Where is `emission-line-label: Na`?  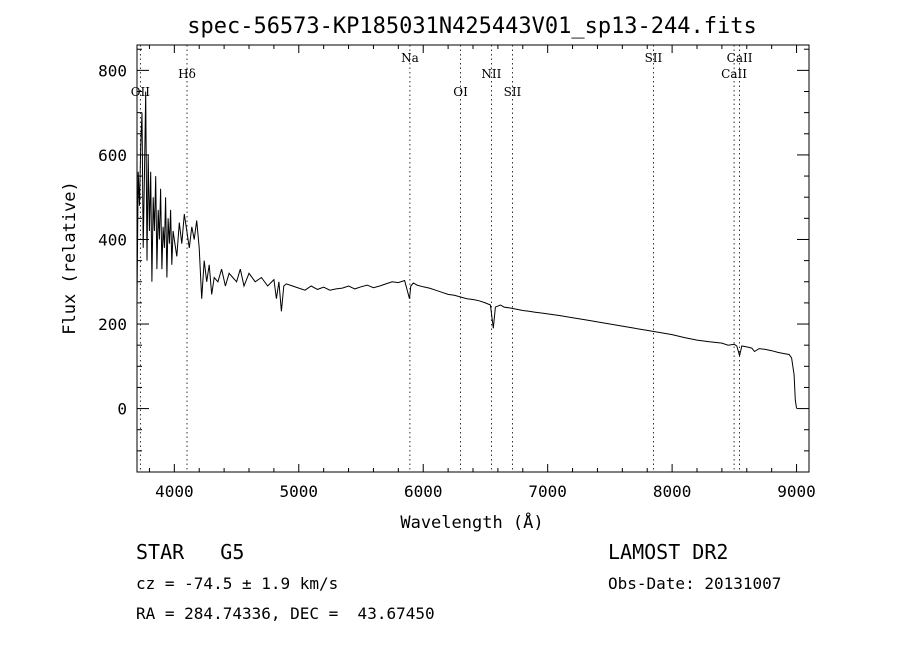
emission-line-label: Na is located at coordinates (410, 58).